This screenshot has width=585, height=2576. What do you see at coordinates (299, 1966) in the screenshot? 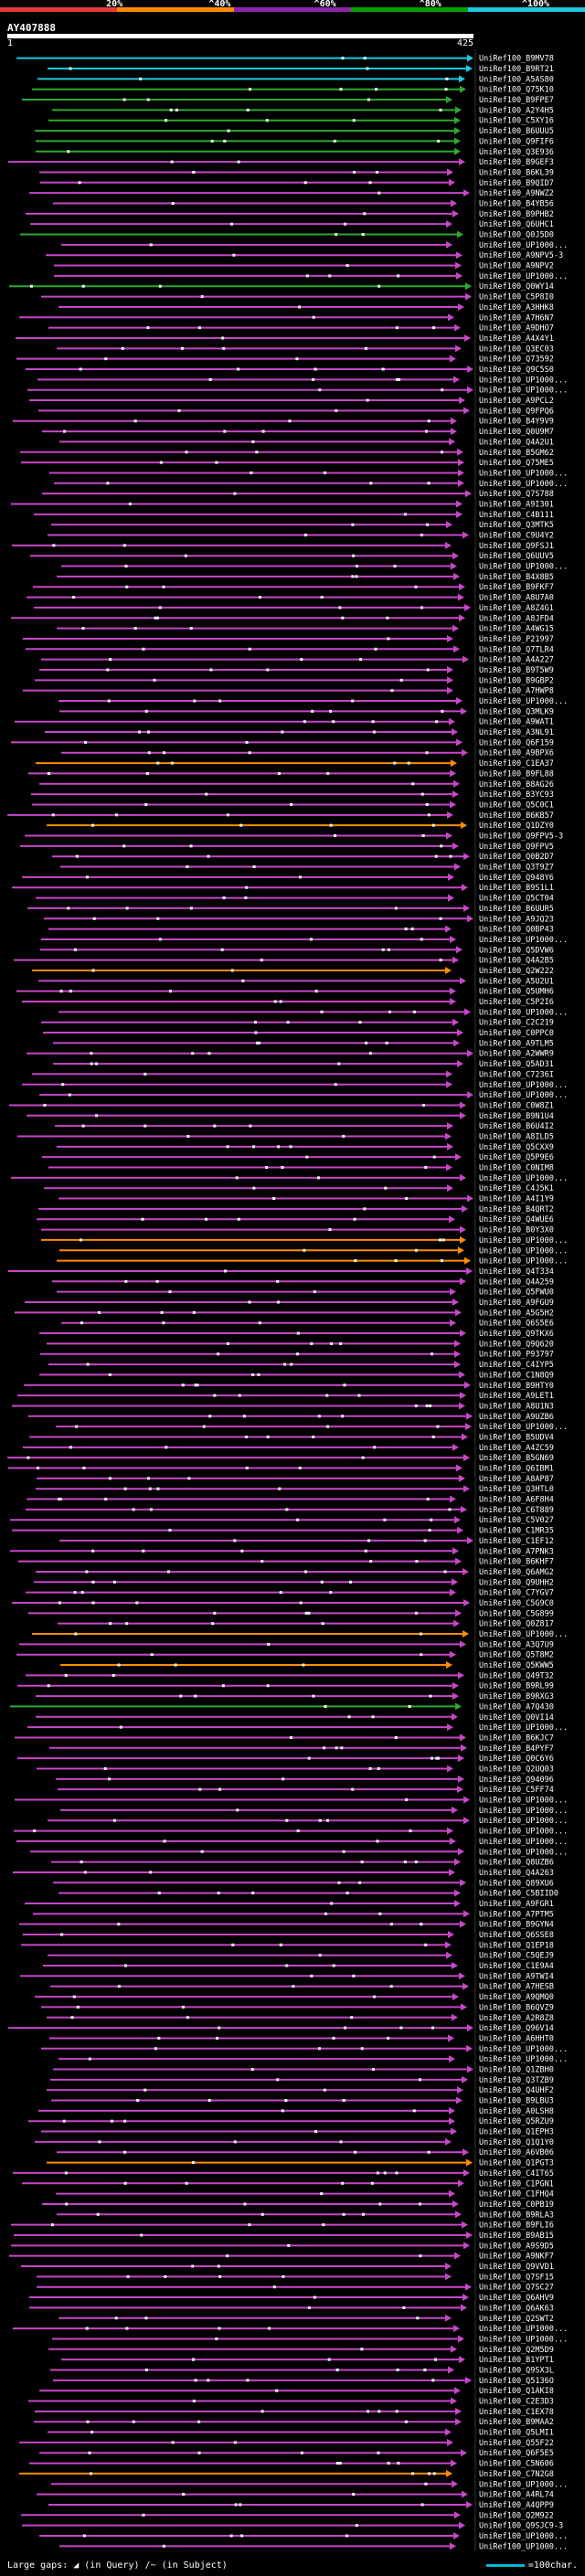
I see `hit-row: UniRef100_C1E9A4` at bounding box center [299, 1966].